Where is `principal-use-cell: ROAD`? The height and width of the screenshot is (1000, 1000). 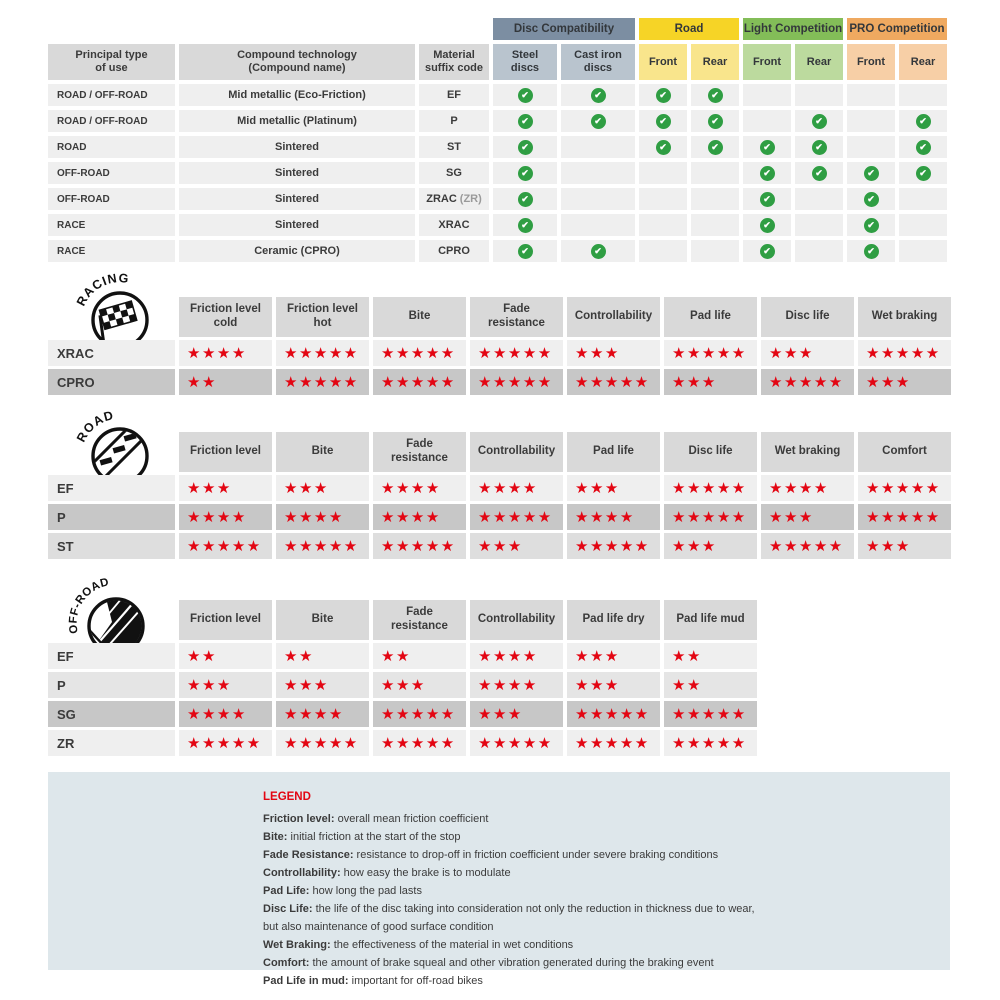
principal-use-cell: ROAD is located at coordinates (111, 147).